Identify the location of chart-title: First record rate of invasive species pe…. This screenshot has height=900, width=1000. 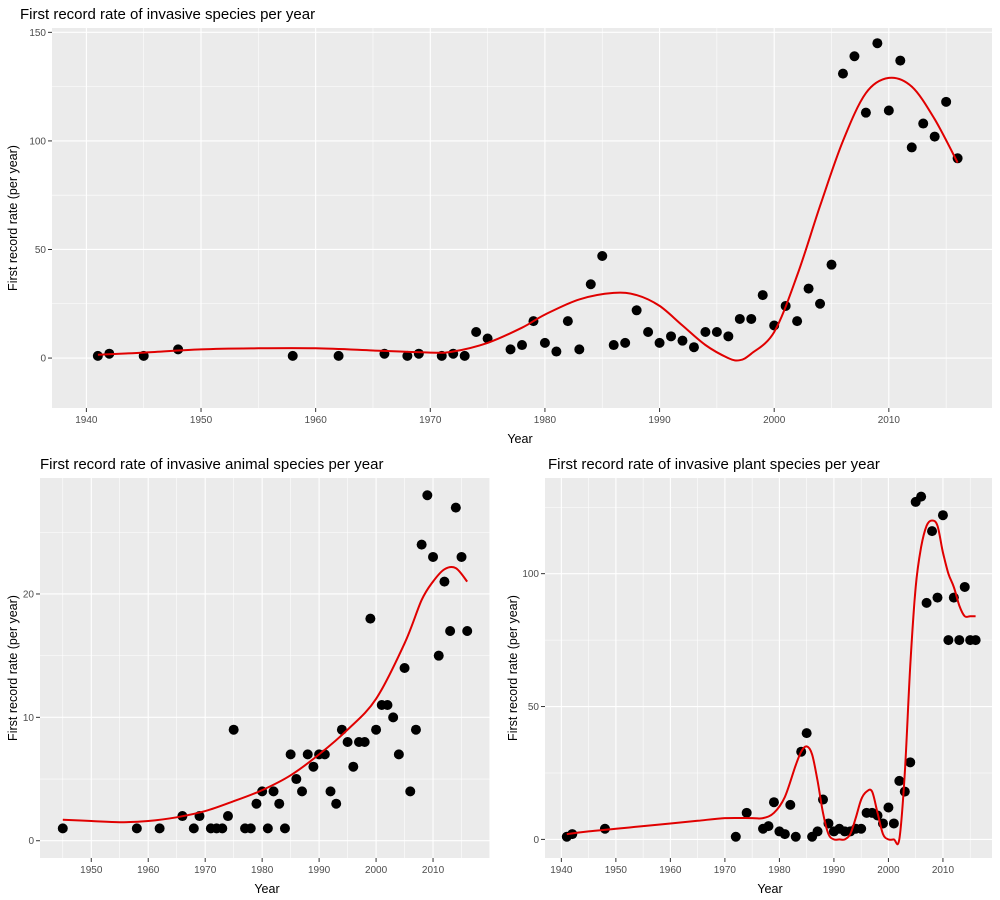
(167, 14).